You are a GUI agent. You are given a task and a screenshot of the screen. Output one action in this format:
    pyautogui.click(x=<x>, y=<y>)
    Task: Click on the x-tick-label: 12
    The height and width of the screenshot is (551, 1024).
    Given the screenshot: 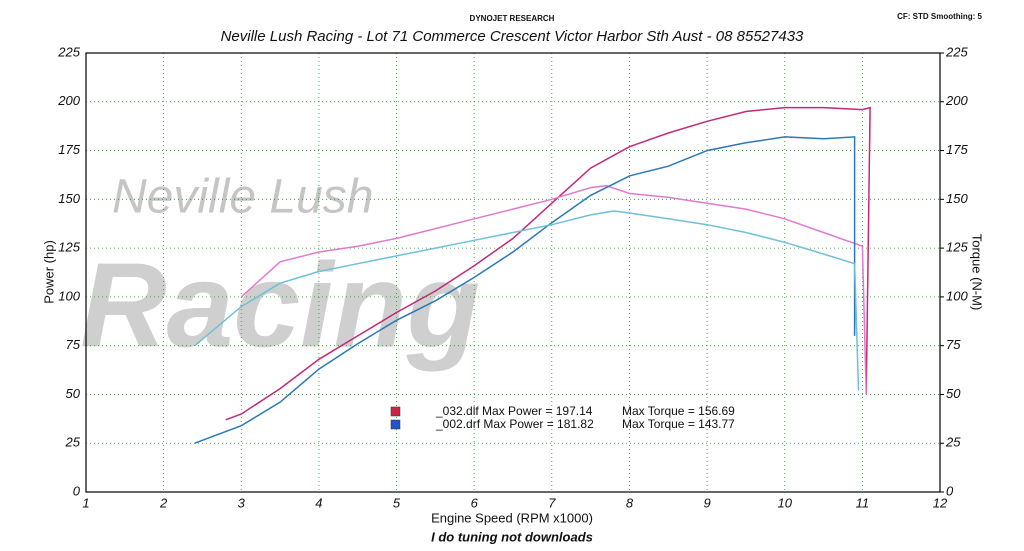 What is the action you would take?
    pyautogui.click(x=940, y=502)
    